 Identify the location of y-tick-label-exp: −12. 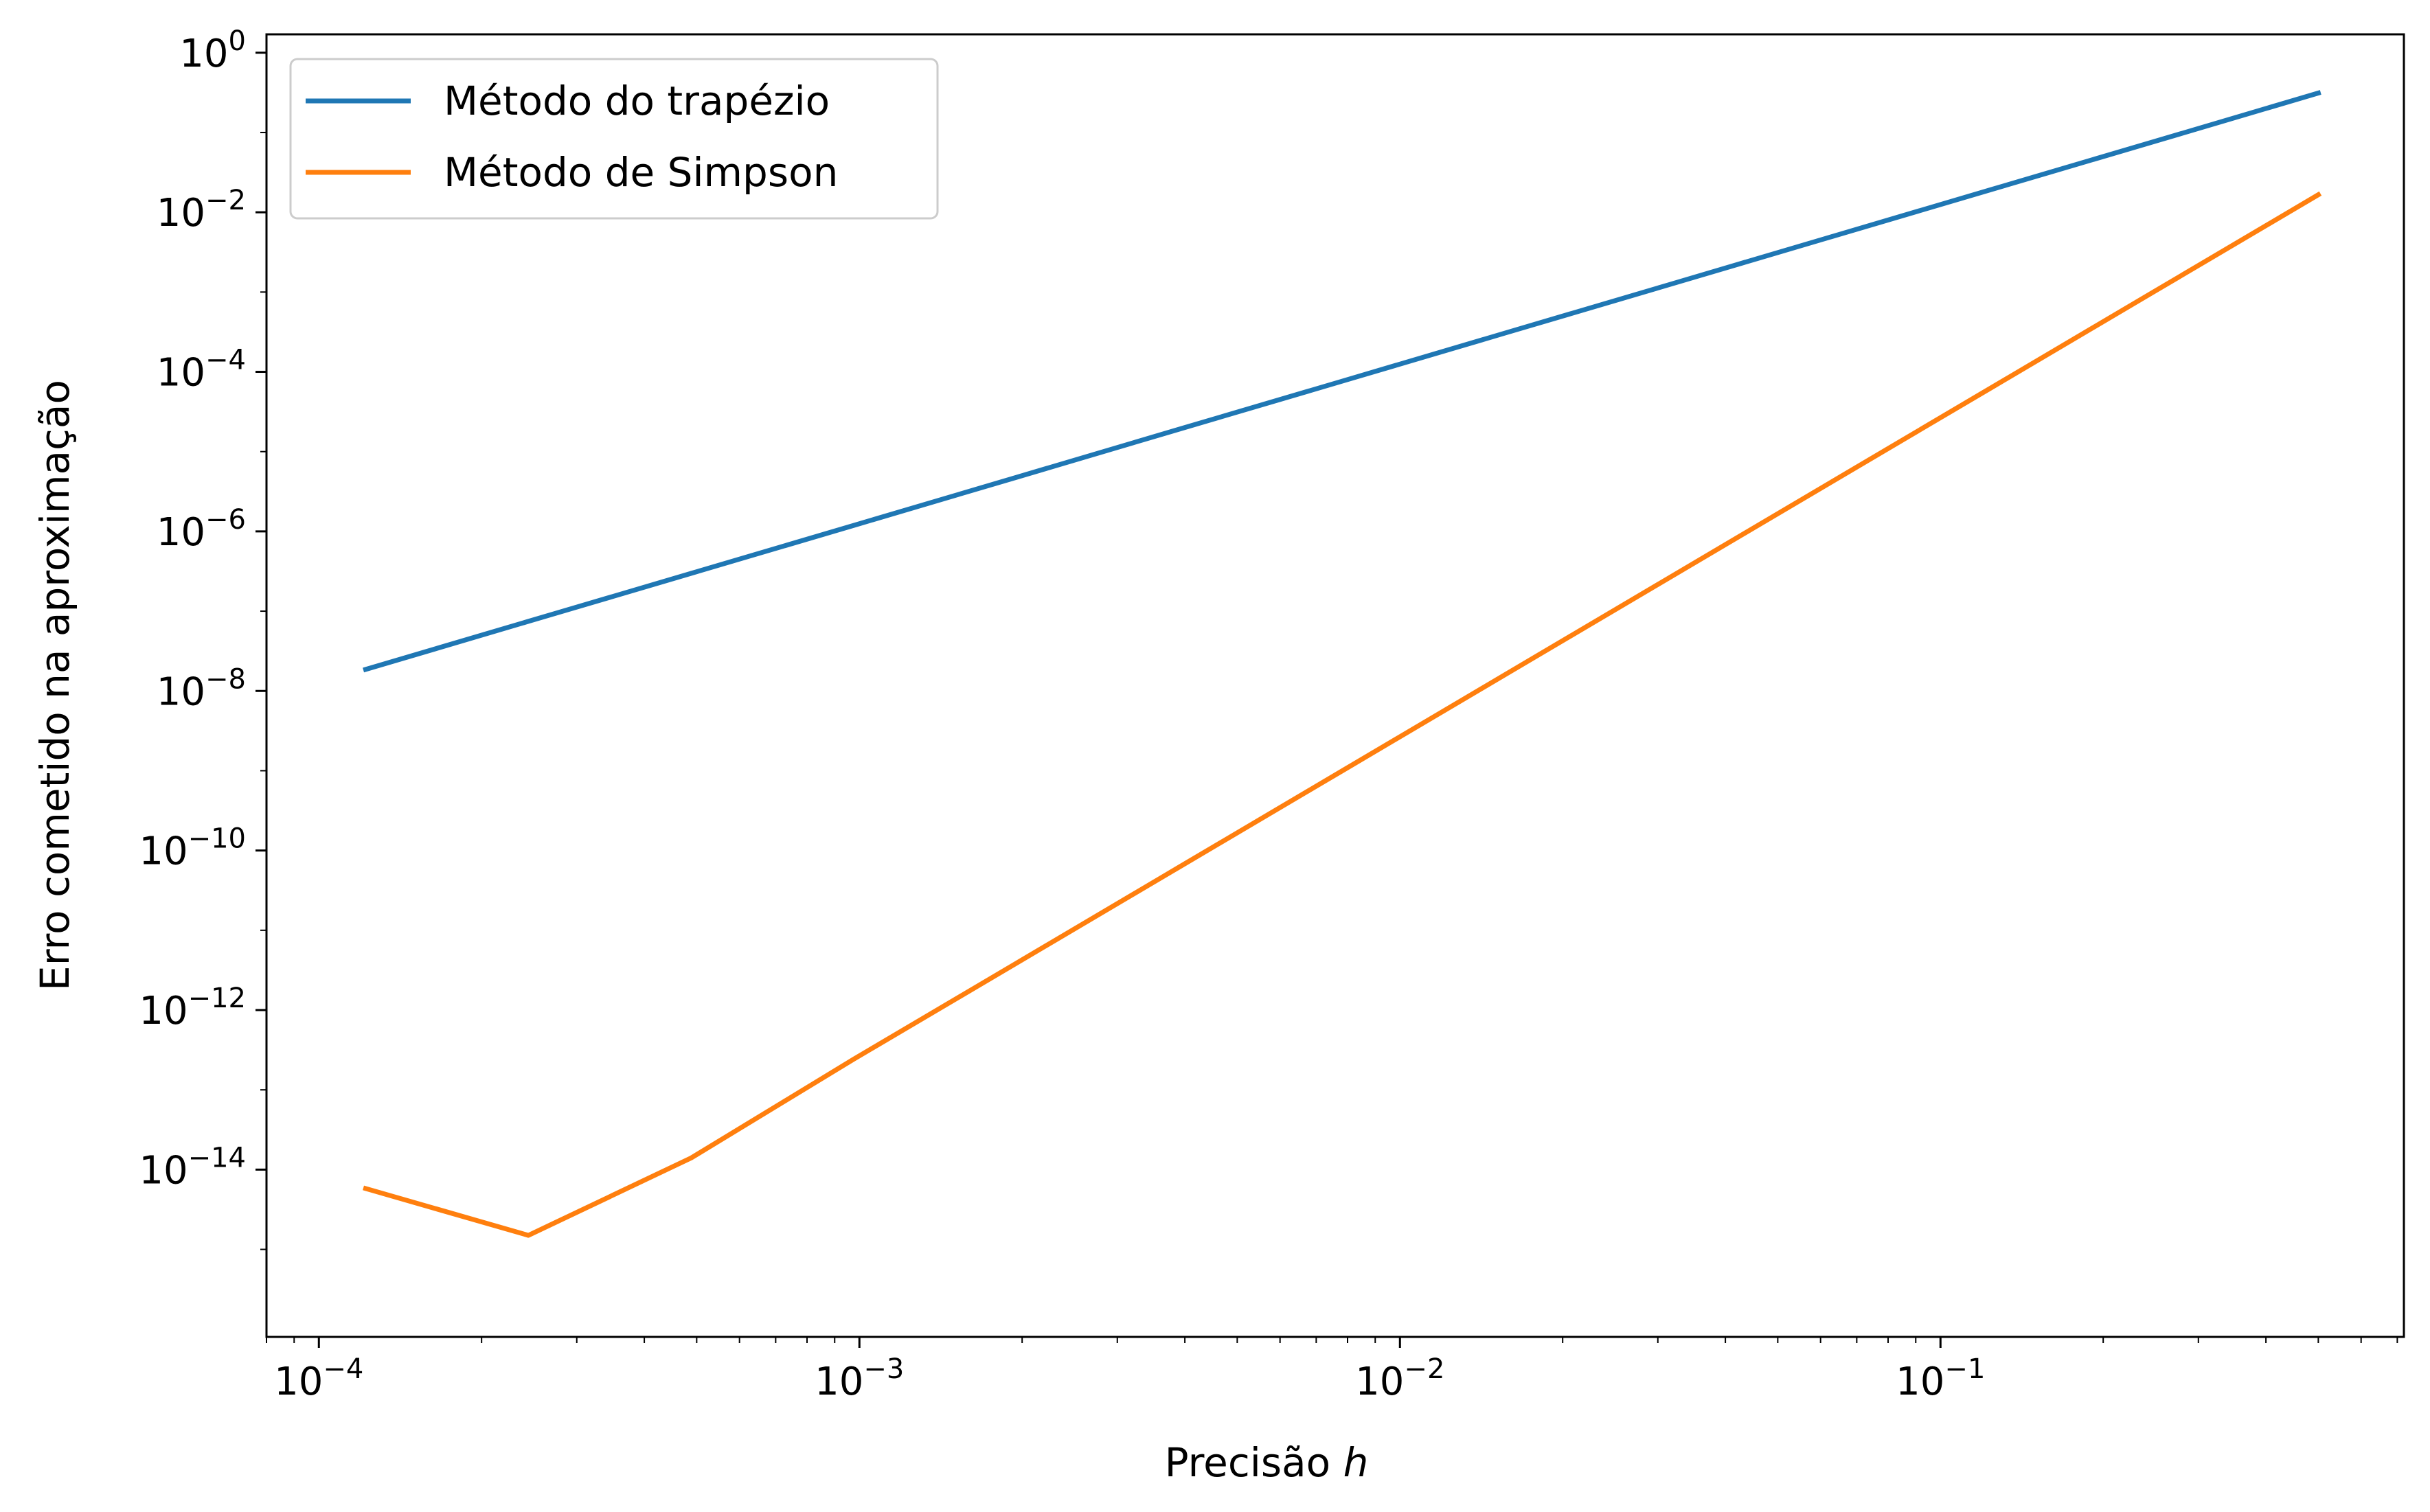
(217, 998).